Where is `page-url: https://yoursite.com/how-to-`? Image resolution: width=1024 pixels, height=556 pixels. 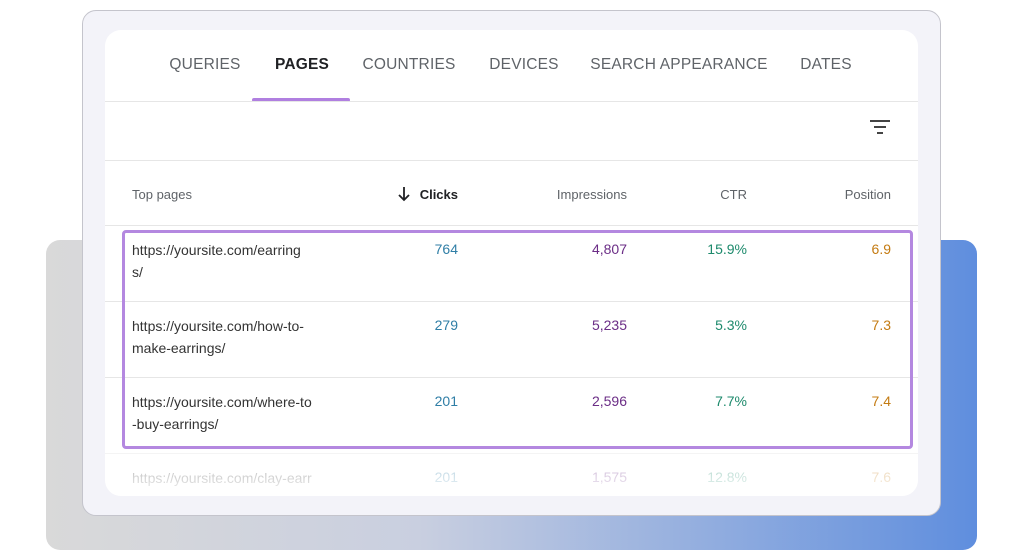 page-url: https://yoursite.com/how-to- is located at coordinates (218, 326).